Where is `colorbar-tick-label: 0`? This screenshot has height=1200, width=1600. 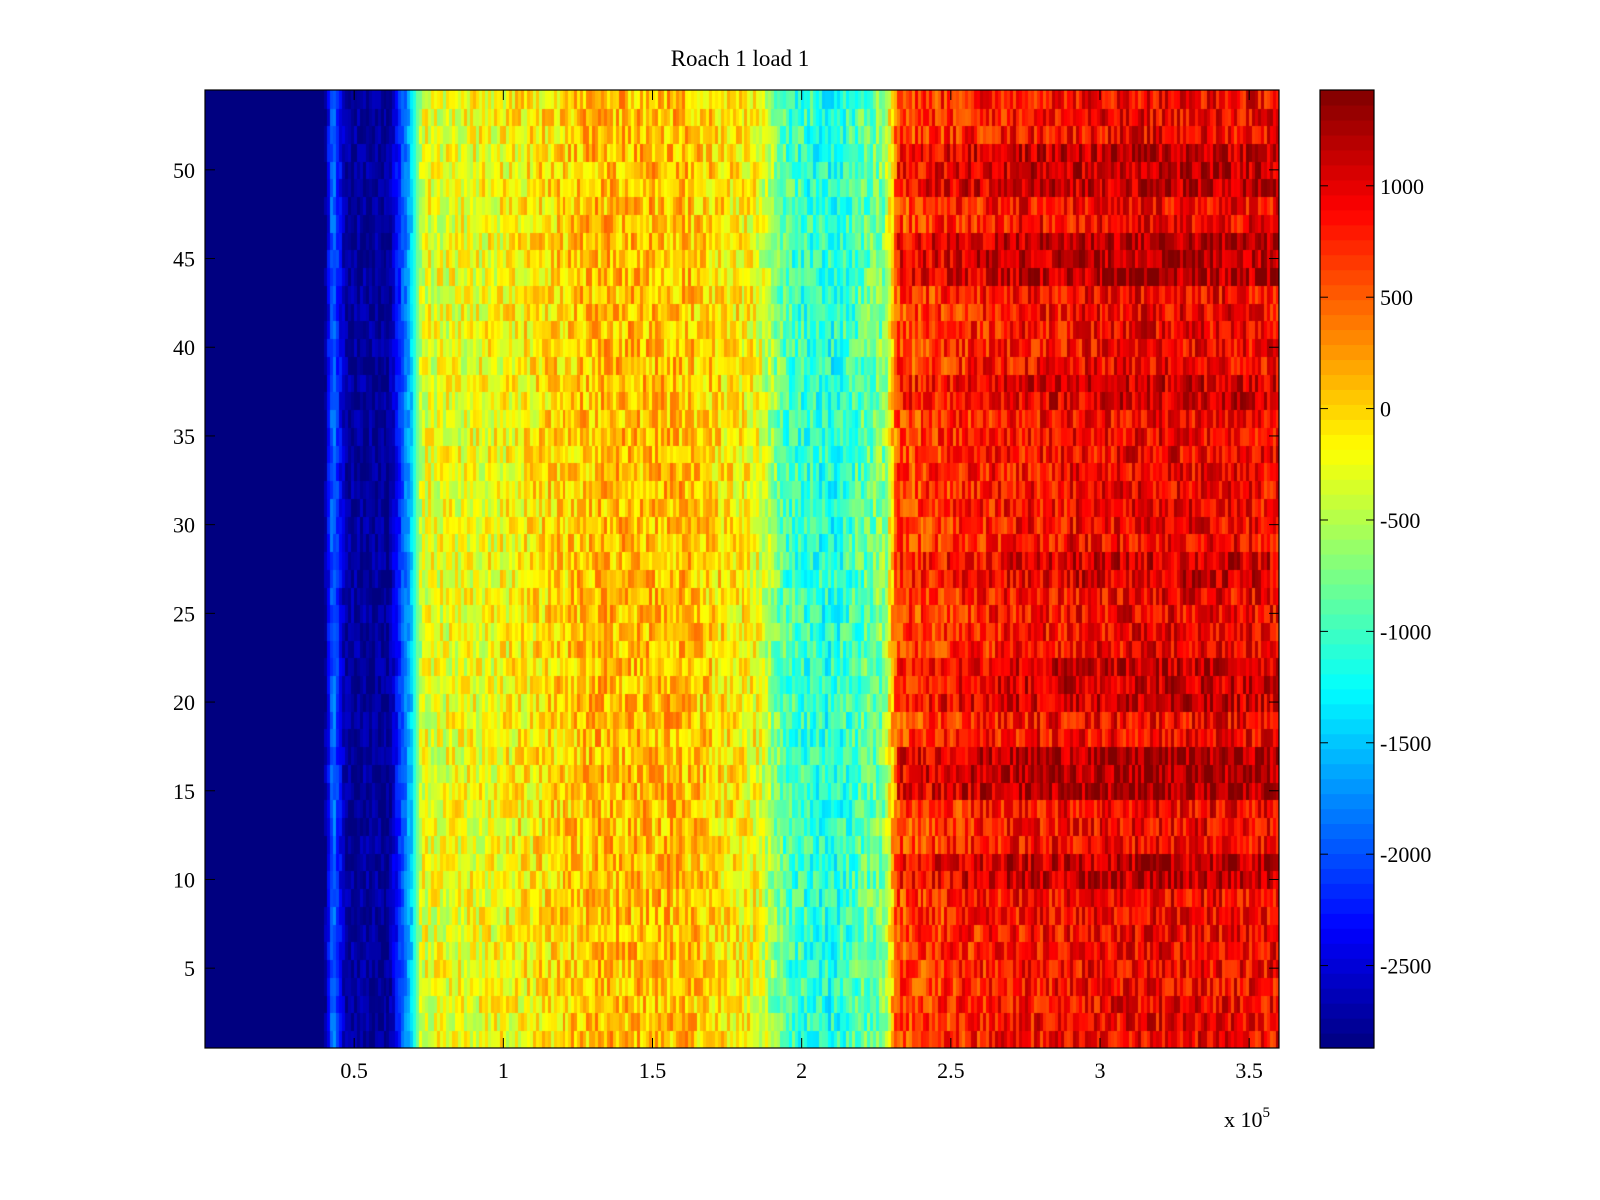
colorbar-tick-label: 0 is located at coordinates (1385, 409).